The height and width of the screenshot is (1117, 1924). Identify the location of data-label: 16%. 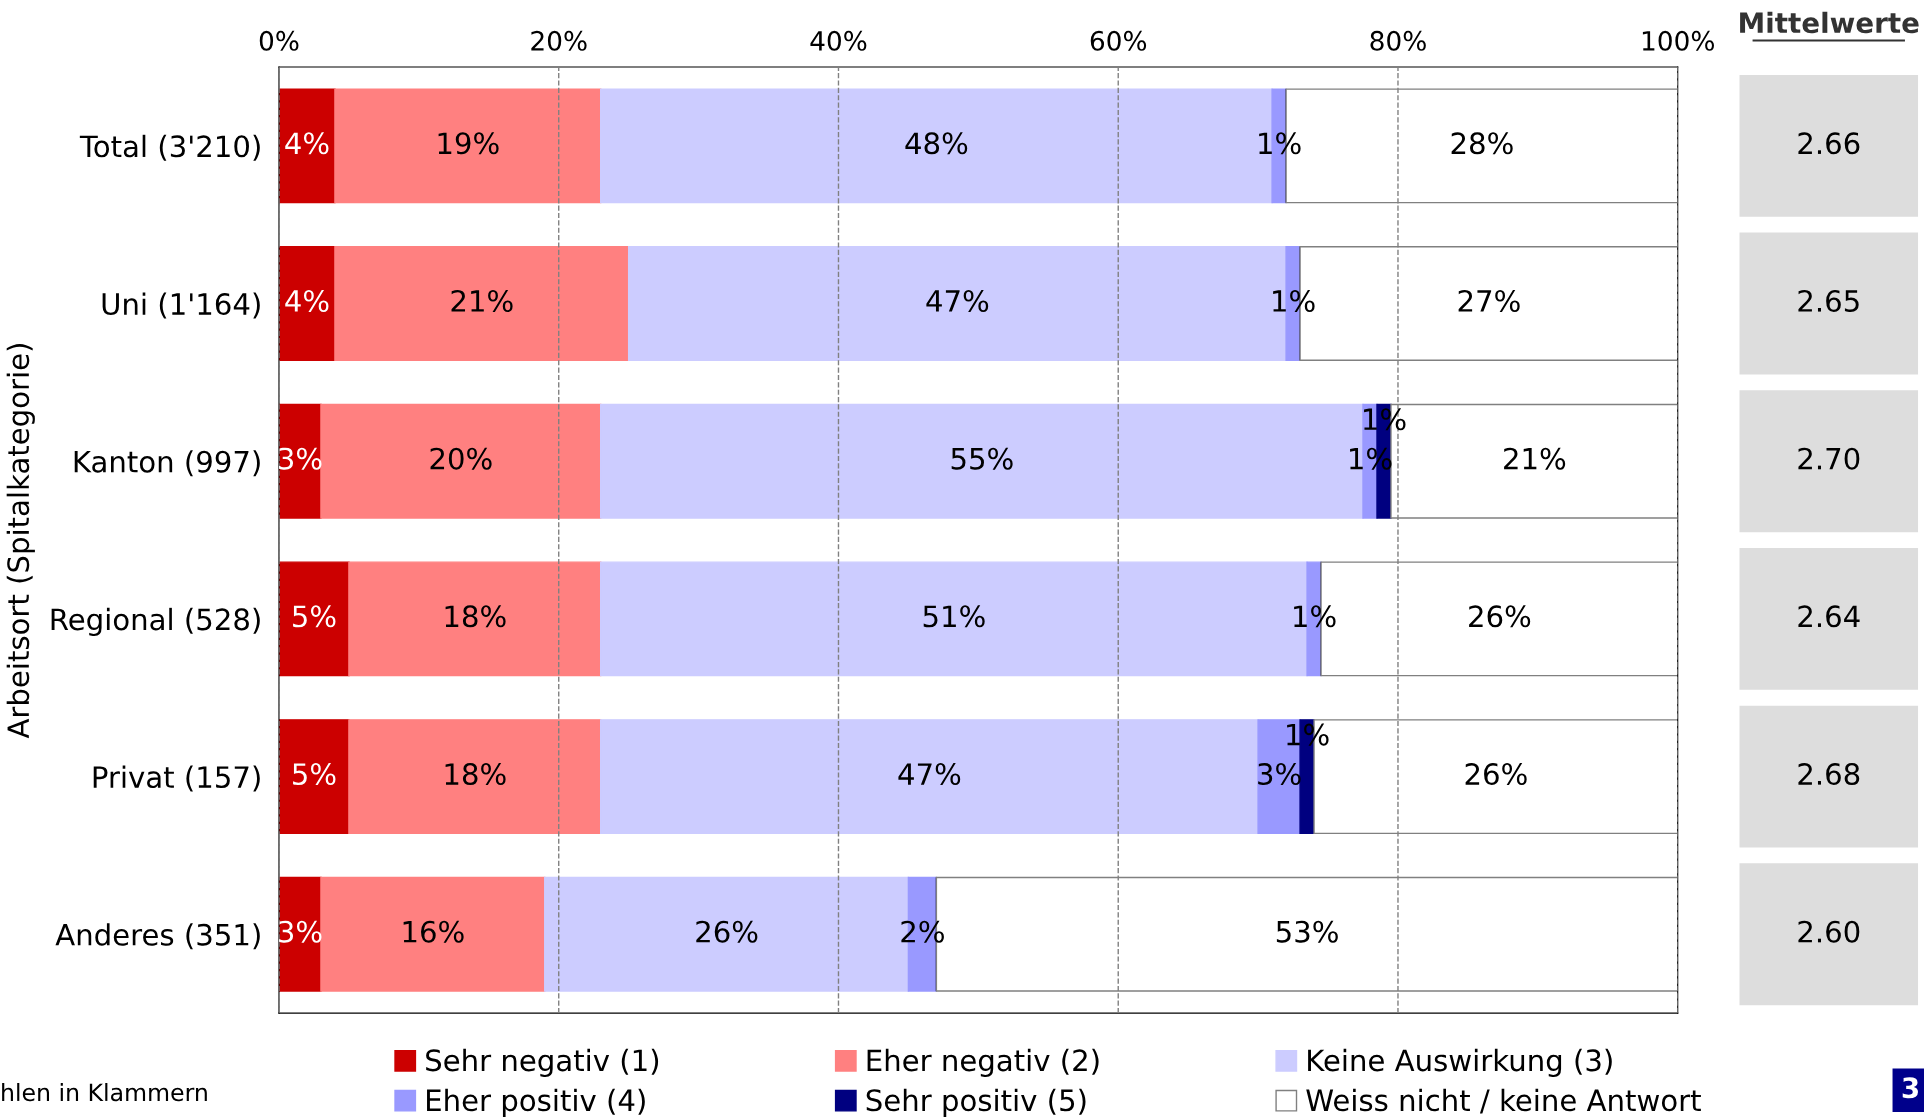
(433, 931).